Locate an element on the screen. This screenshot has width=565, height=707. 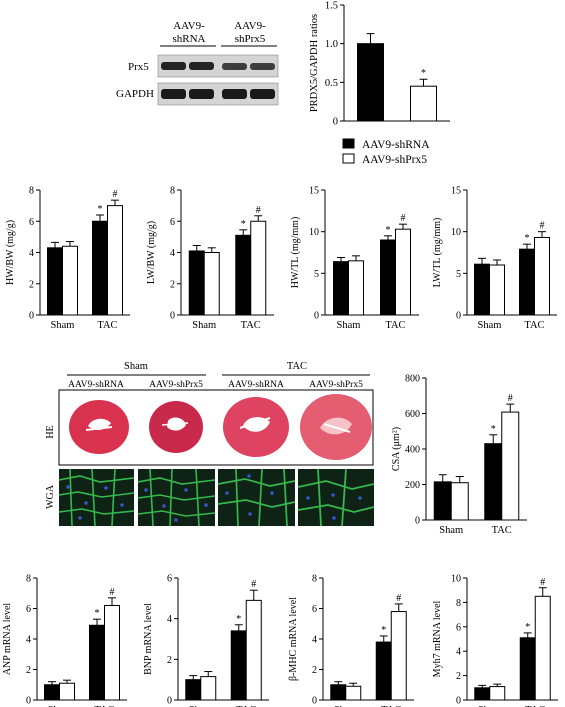
blot-header-shprx5-line2: shPrx5 is located at coordinates (250, 39).